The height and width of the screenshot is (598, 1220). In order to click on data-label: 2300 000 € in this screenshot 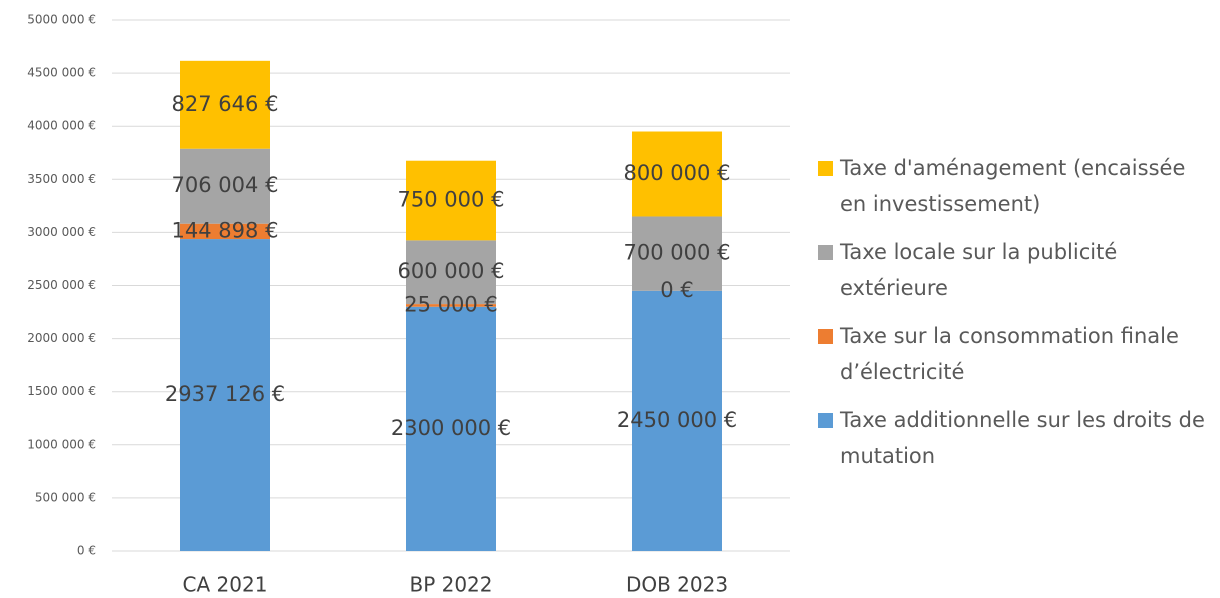, I will do `click(451, 428)`.